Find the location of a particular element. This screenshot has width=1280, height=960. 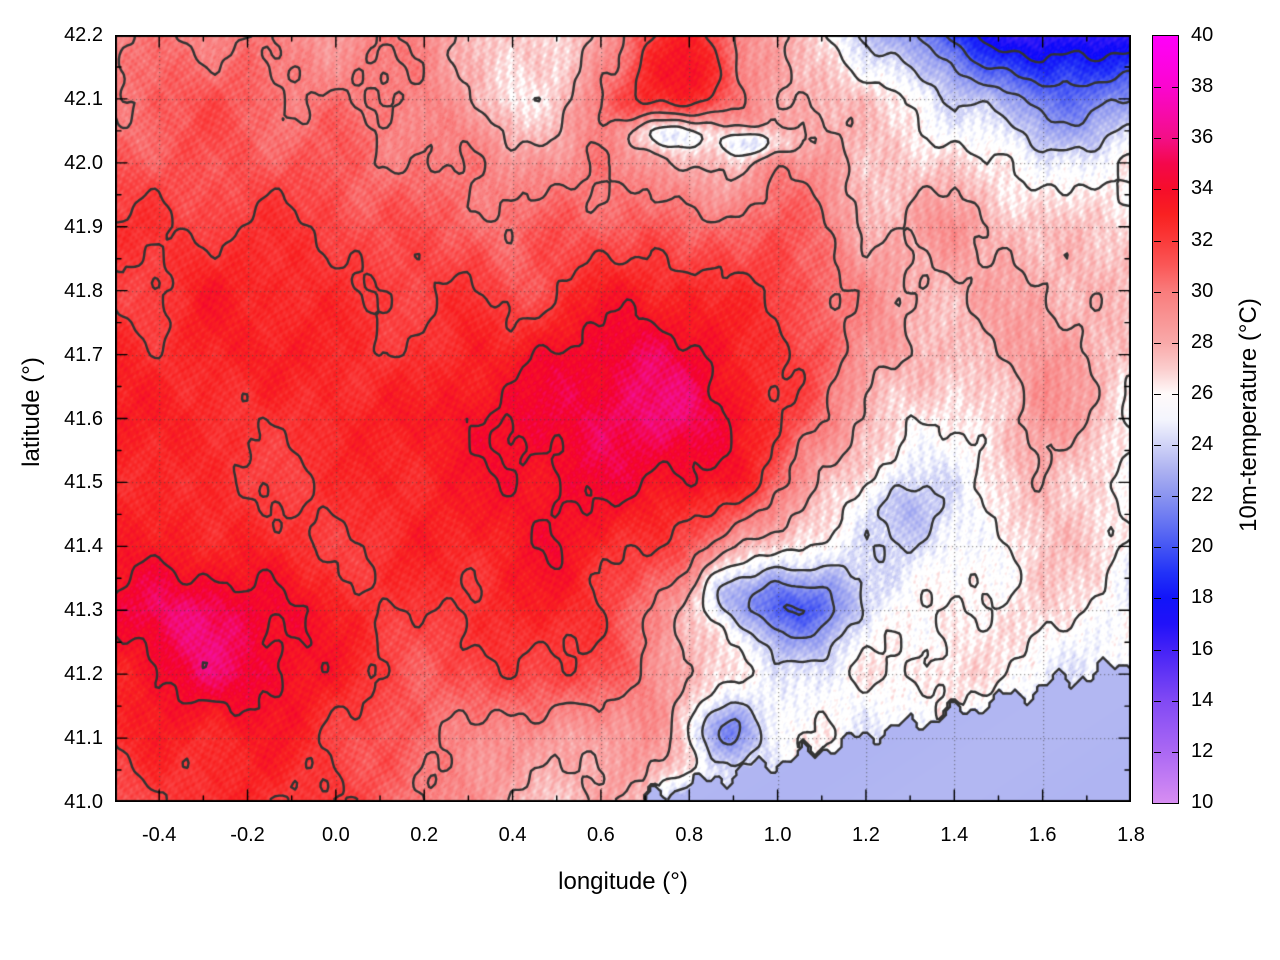

colorbar-gradient is located at coordinates (1165, 419).